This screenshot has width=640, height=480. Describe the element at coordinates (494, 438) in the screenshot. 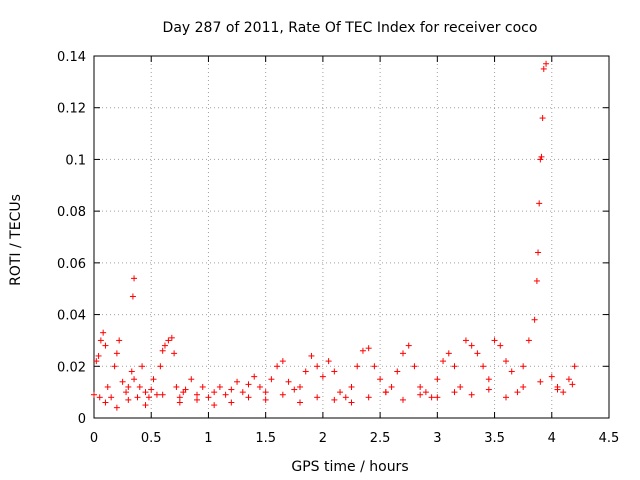

I see `x-tick-label: 3.5` at that location.